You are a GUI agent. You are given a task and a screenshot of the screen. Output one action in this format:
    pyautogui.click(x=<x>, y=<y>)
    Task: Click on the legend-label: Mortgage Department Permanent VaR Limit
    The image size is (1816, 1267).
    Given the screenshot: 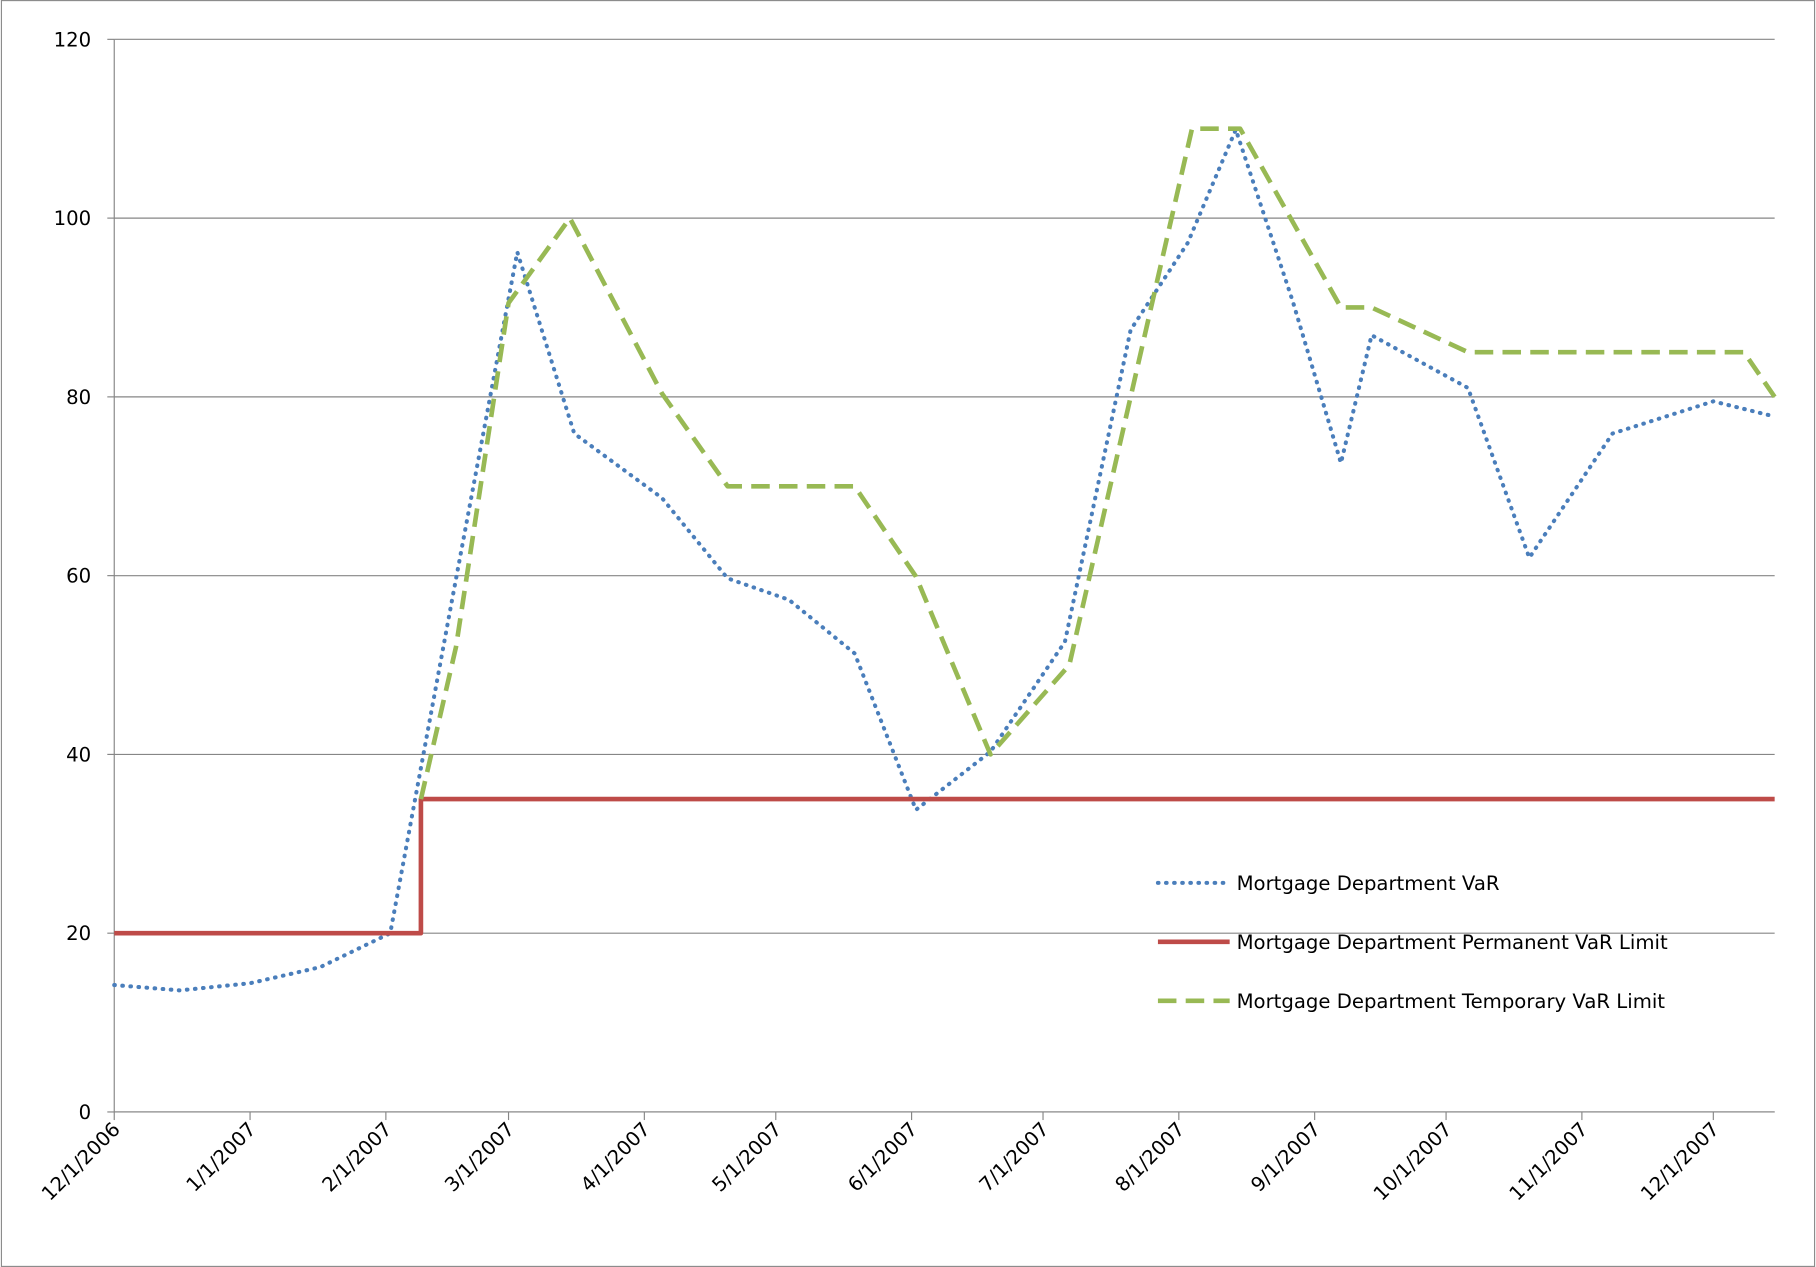 What is the action you would take?
    pyautogui.click(x=1452, y=942)
    